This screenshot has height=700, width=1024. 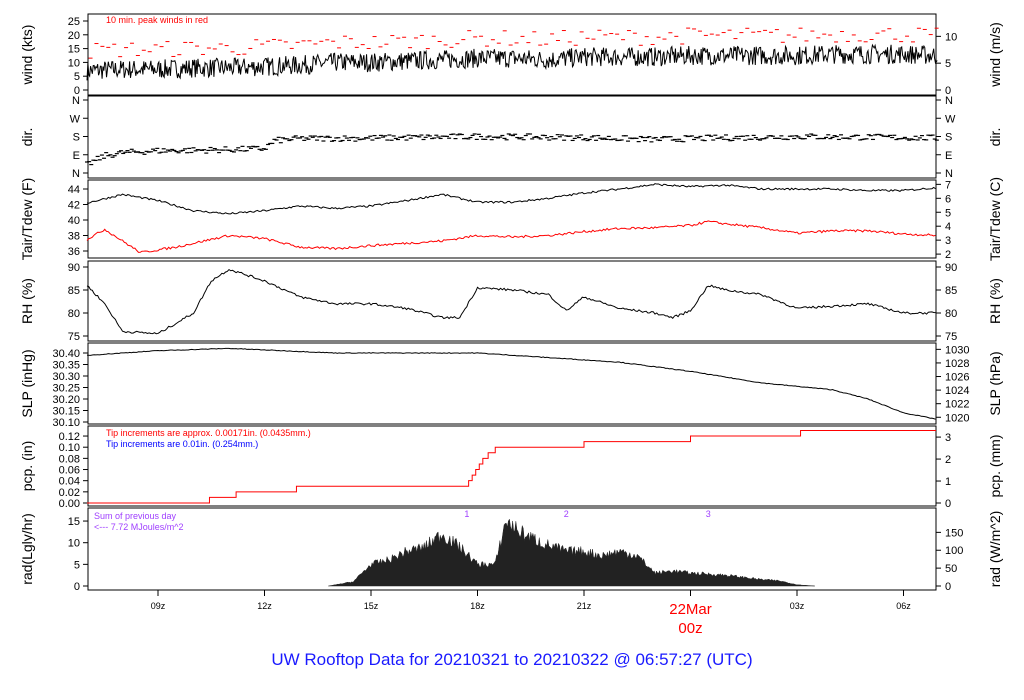 I want to click on y-tick-label: 30.15, so click(x=66, y=412).